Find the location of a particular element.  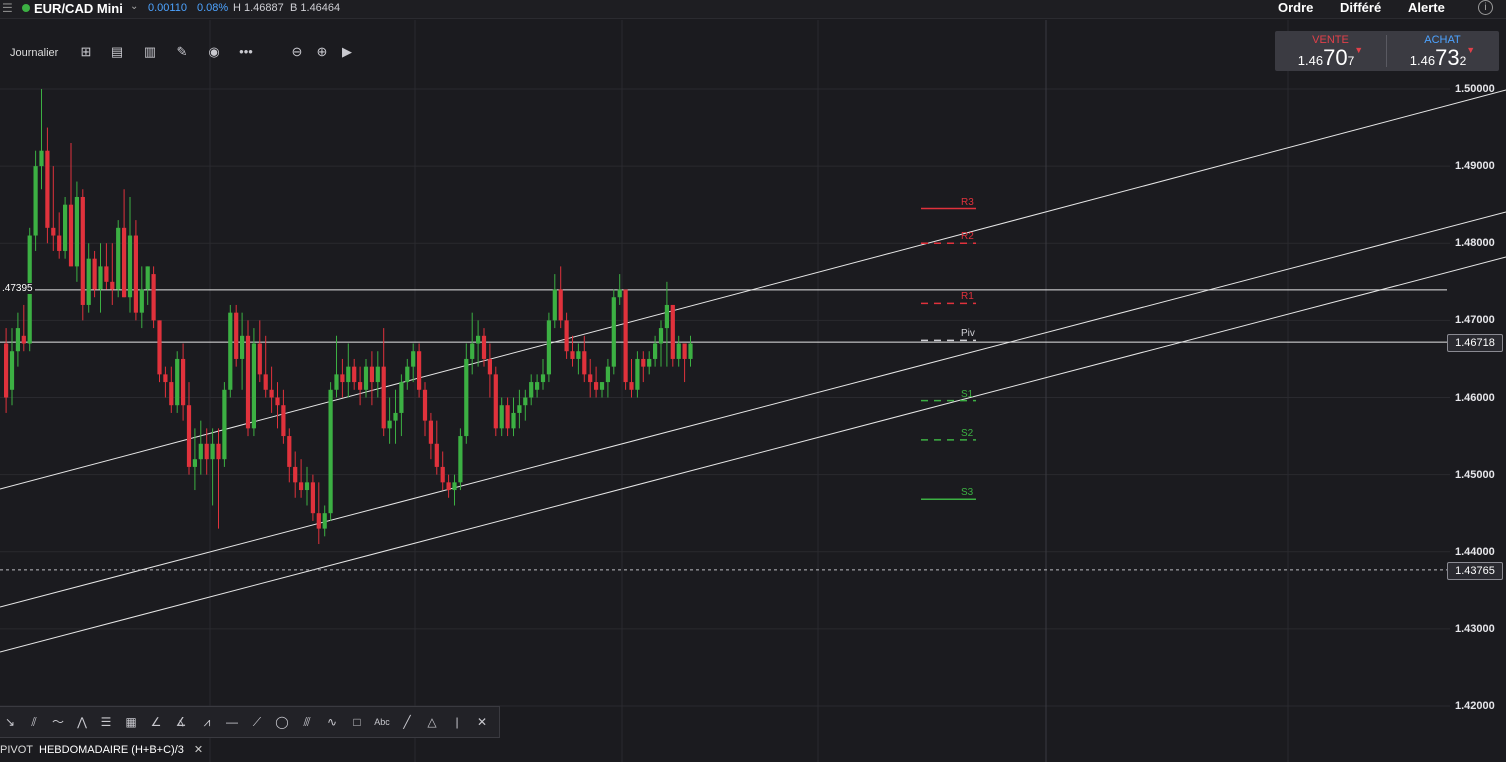

rectangle-icon: □ is located at coordinates (357, 722).